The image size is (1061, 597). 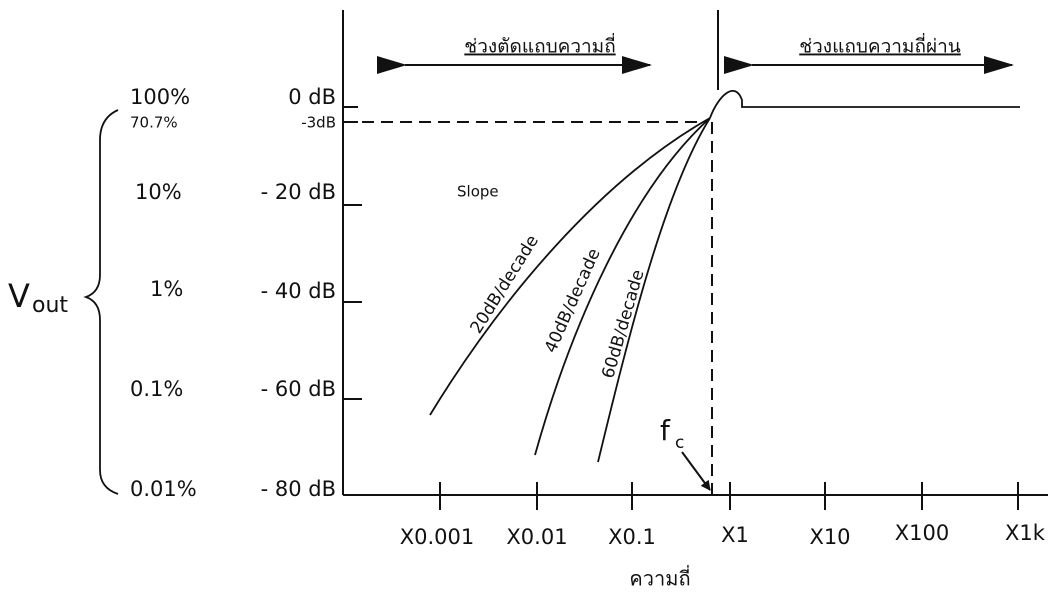 I want to click on fc-sub: c, so click(x=679, y=443).